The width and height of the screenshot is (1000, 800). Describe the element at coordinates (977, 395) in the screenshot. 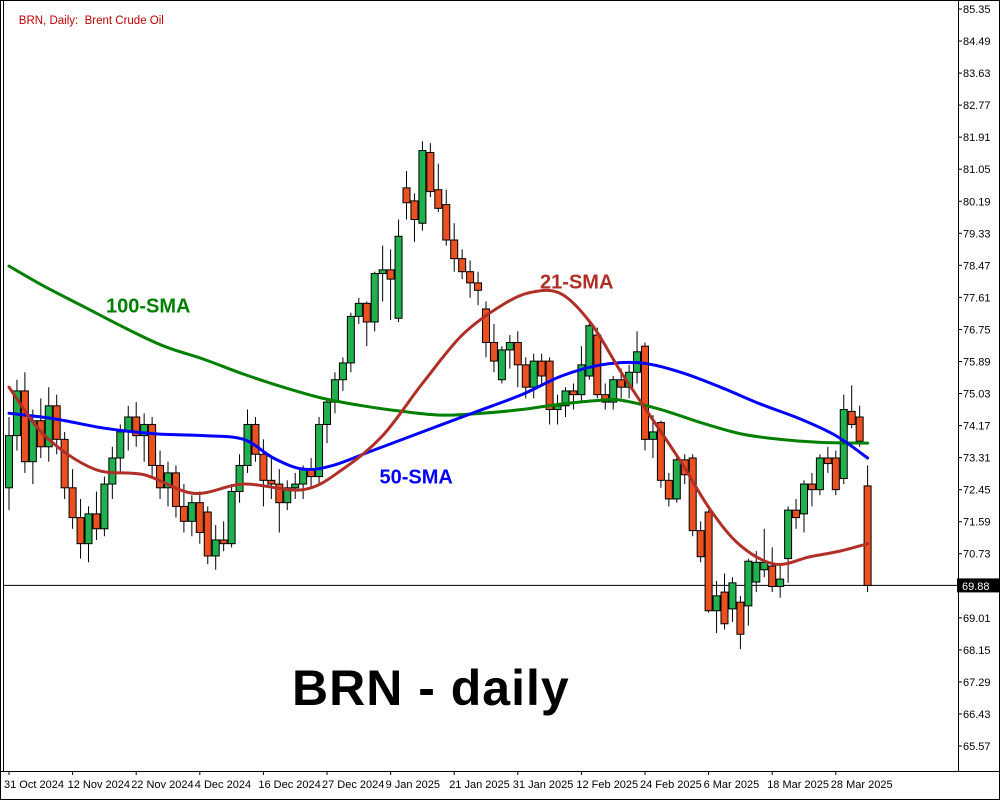

I see `price-tick-label: 75.03` at that location.